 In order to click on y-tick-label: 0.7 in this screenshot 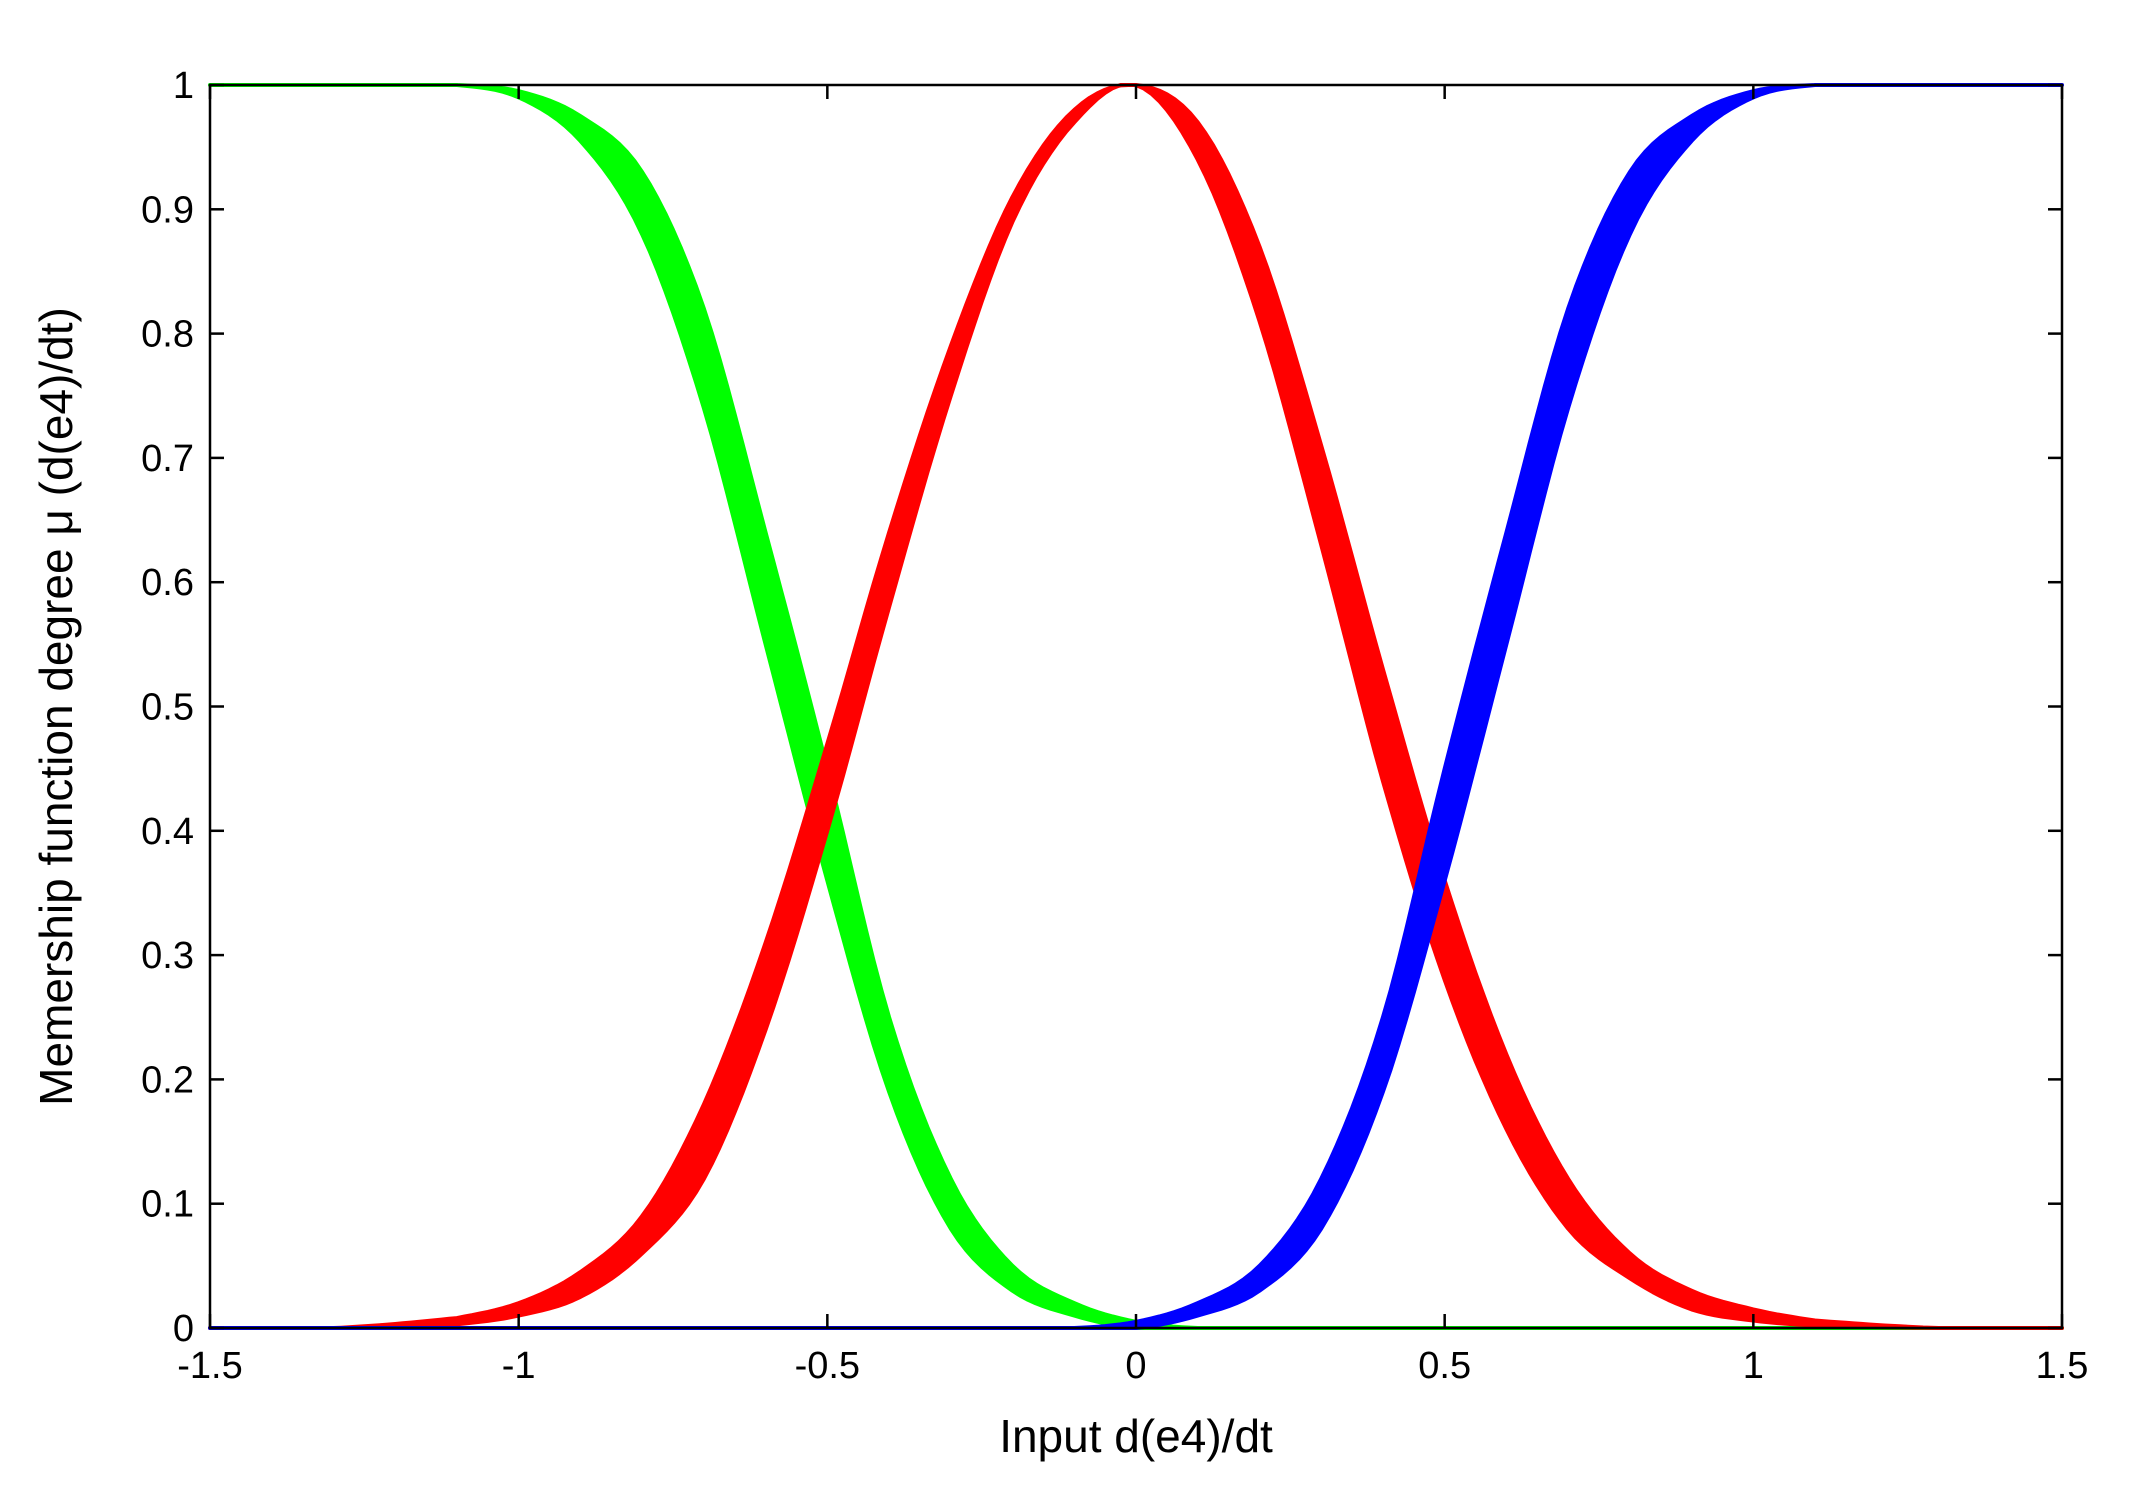, I will do `click(167, 459)`.